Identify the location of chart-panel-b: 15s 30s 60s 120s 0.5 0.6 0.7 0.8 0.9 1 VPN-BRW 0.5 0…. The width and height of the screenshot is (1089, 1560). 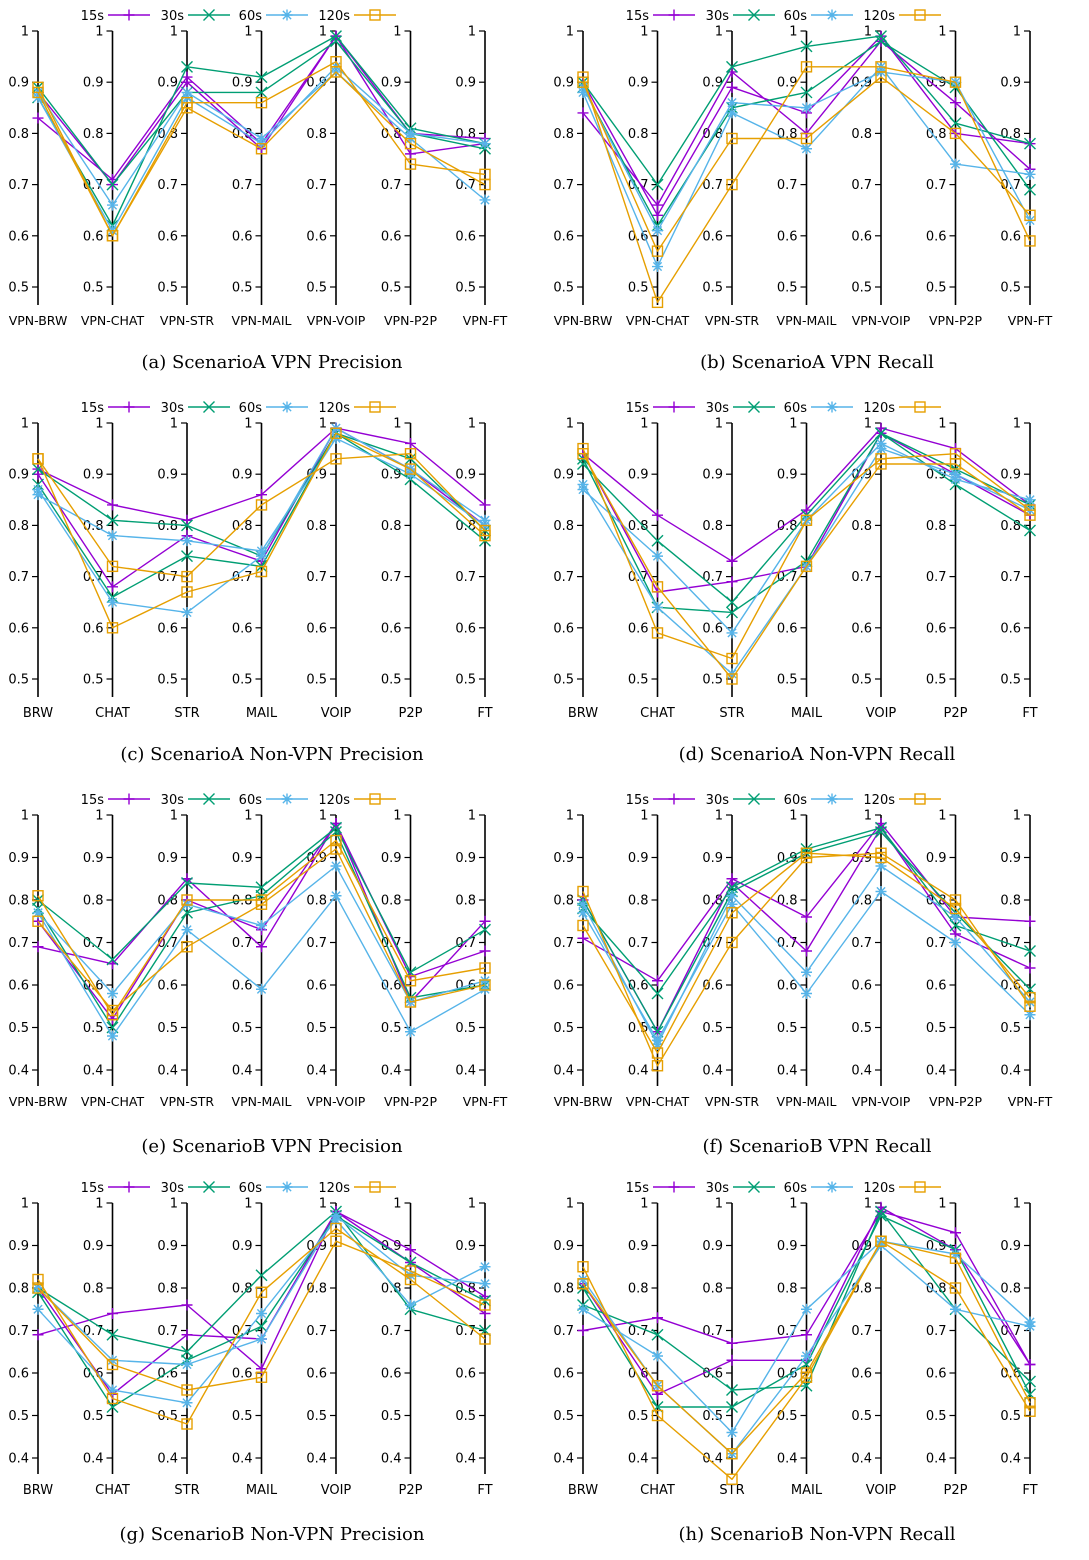
(817, 196).